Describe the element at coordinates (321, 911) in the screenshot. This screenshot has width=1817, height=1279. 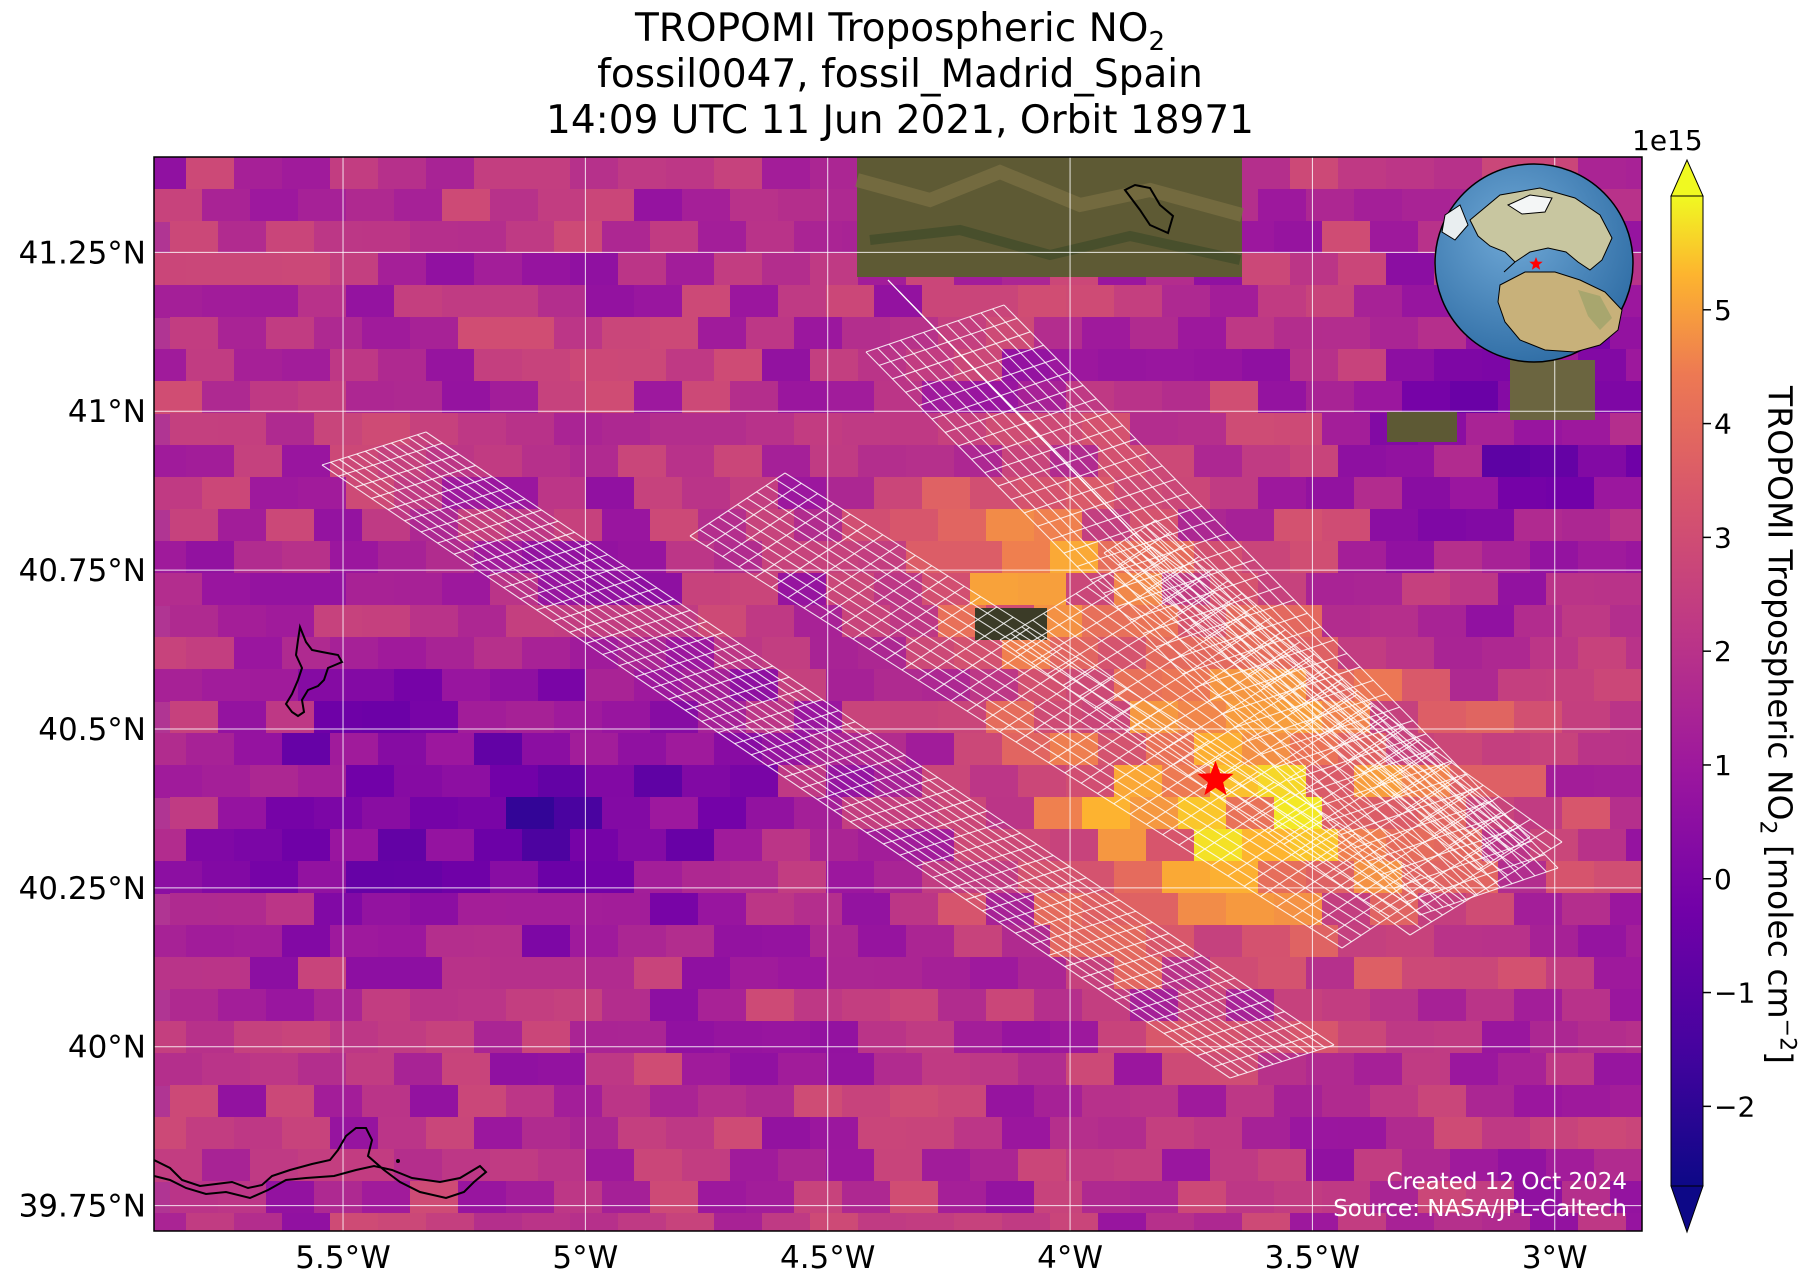
I see `coastlines` at that location.